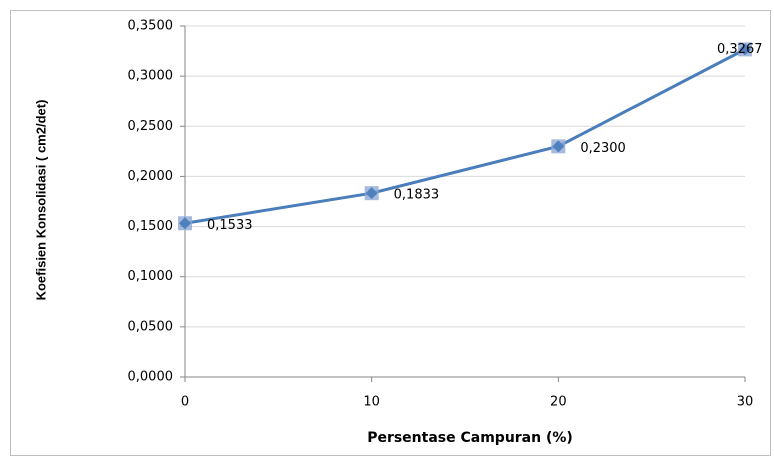 Image resolution: width=774 pixels, height=461 pixels. Describe the element at coordinates (151, 26) in the screenshot. I see `y-tick-label: 0,3500` at that location.